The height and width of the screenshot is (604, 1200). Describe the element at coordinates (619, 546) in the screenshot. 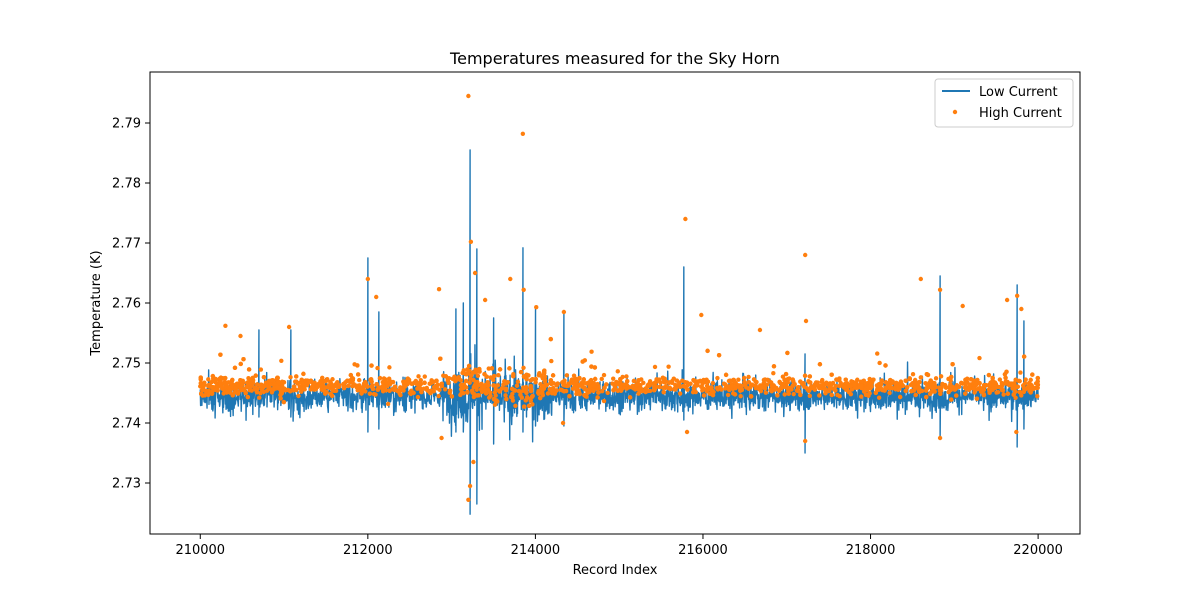

I see `x-axis: 210000 212000 214000 216000 218000 220000` at that location.